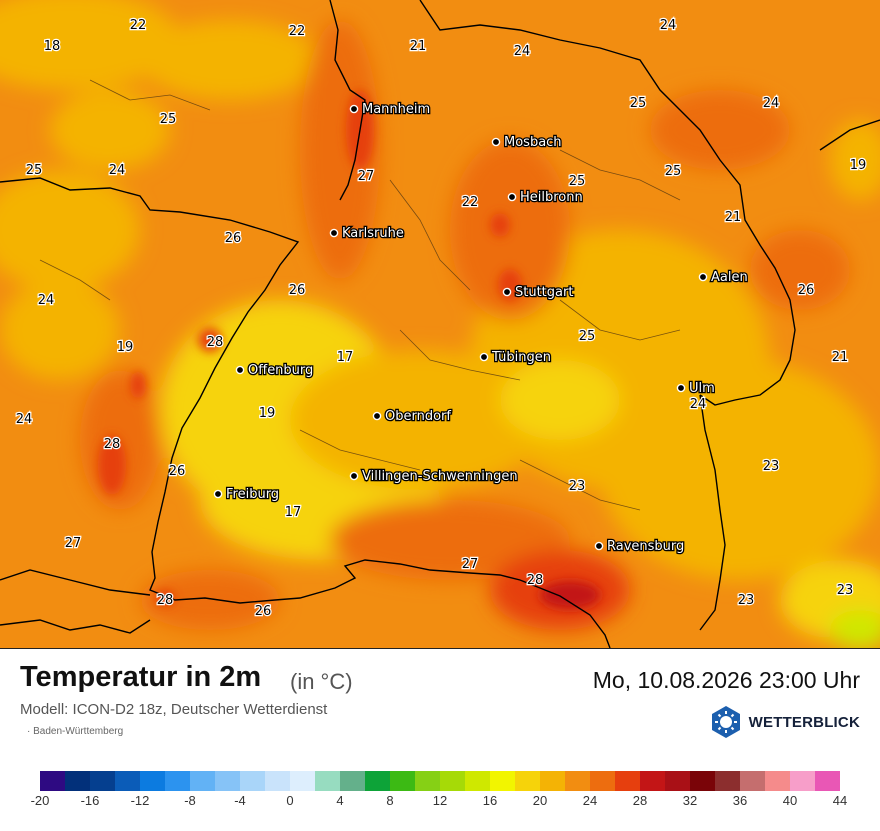 The height and width of the screenshot is (831, 880). I want to click on city-marker: Ulm, so click(696, 388).